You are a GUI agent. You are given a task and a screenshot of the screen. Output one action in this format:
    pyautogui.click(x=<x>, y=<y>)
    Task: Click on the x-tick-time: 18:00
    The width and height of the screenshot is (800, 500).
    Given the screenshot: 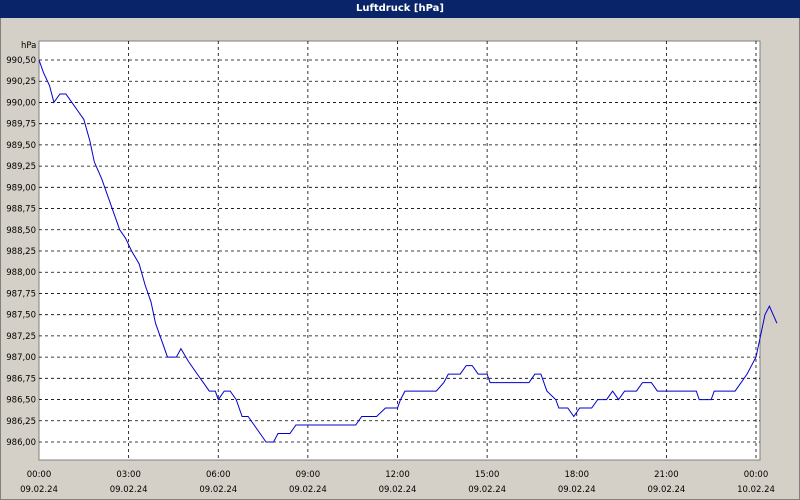 What is the action you would take?
    pyautogui.click(x=577, y=475)
    